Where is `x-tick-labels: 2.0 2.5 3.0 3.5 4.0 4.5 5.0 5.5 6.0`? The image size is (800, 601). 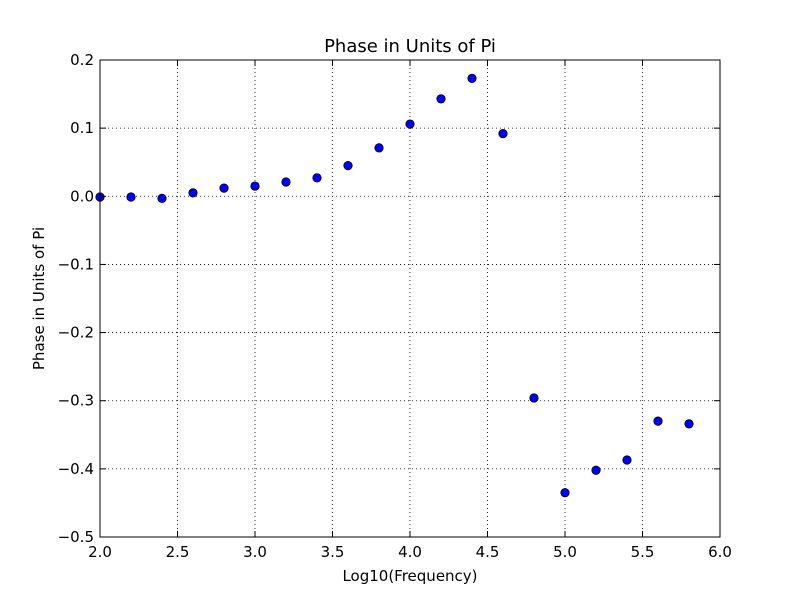
x-tick-labels: 2.0 2.5 3.0 3.5 4.0 4.5 5.0 5.5 6.0 is located at coordinates (410, 552).